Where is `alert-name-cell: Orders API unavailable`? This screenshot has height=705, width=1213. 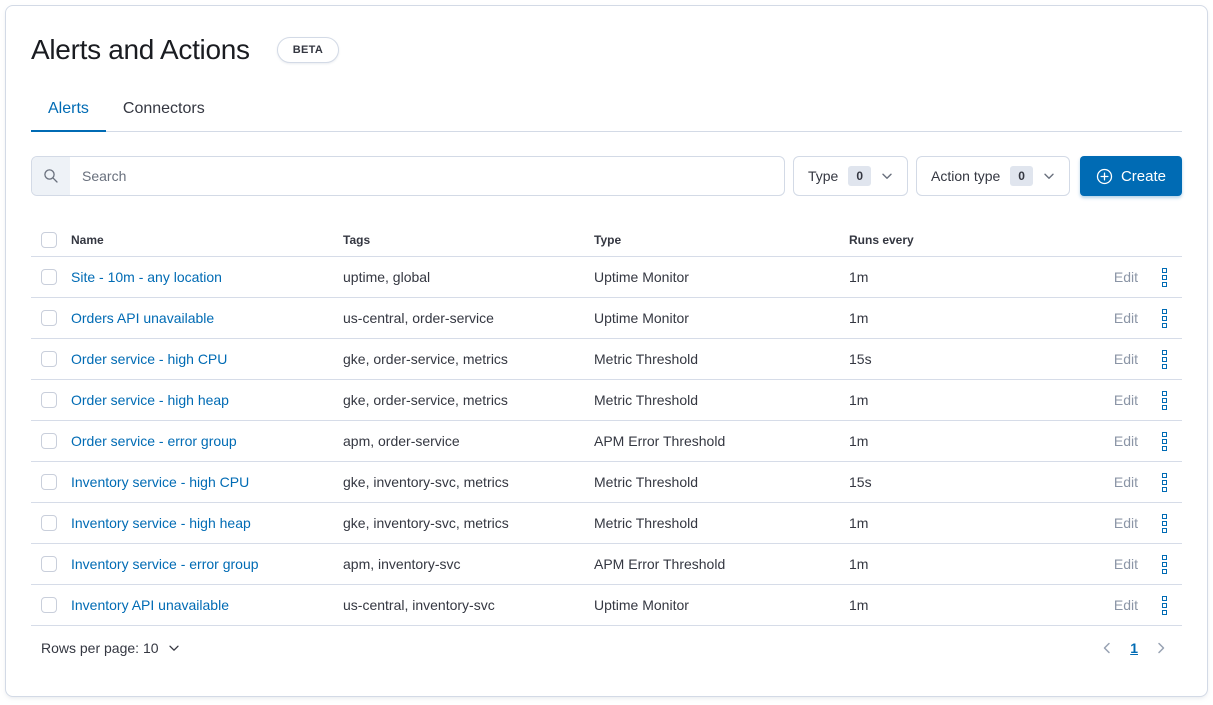
alert-name-cell: Orders API unavailable is located at coordinates (199, 318).